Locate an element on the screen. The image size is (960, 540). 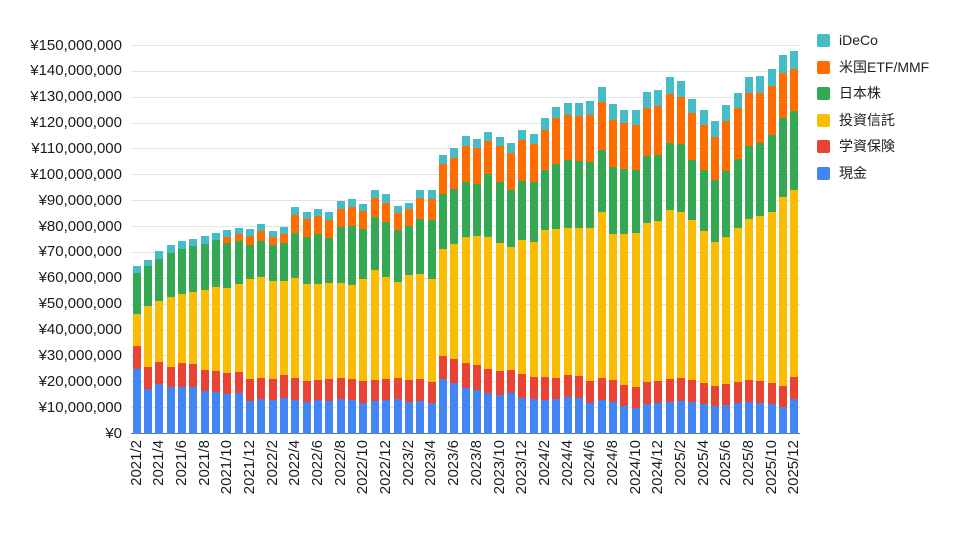
bar-segment-2021/7-現金 is located at coordinates (193, 410).